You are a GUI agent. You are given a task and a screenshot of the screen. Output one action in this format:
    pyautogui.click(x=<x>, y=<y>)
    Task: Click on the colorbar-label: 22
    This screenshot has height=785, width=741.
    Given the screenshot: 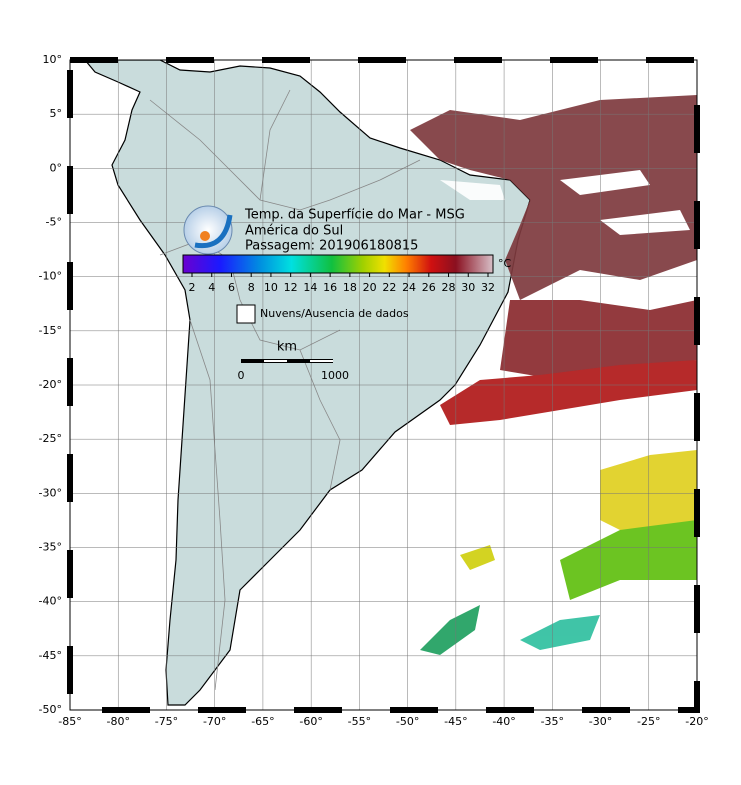 What is the action you would take?
    pyautogui.click(x=389, y=287)
    